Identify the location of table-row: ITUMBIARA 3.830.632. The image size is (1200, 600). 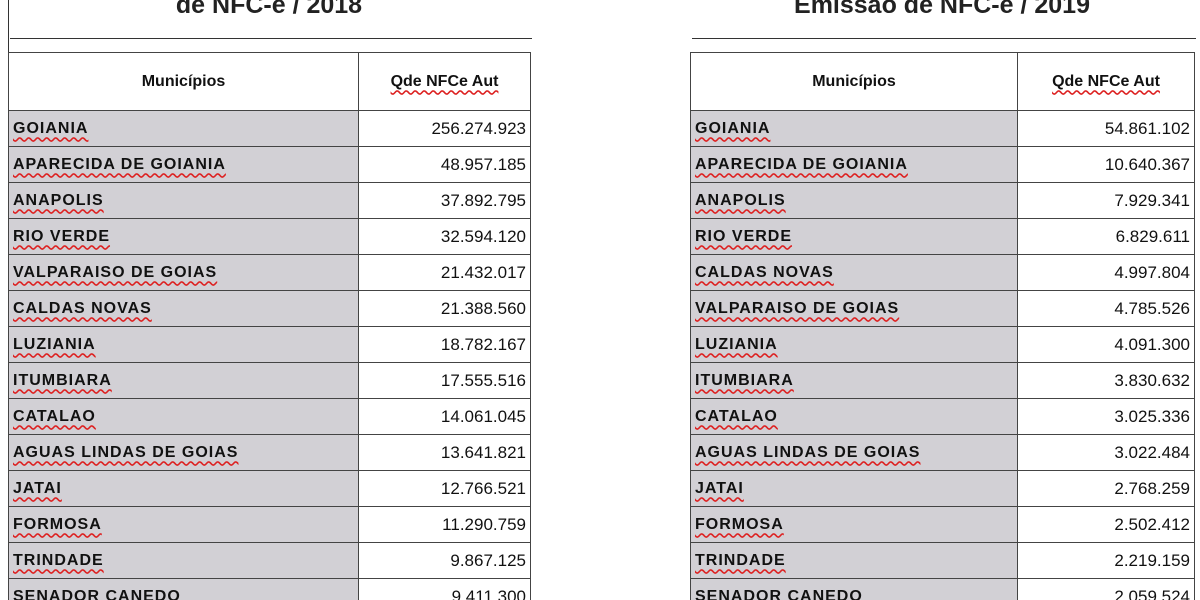
(942, 380).